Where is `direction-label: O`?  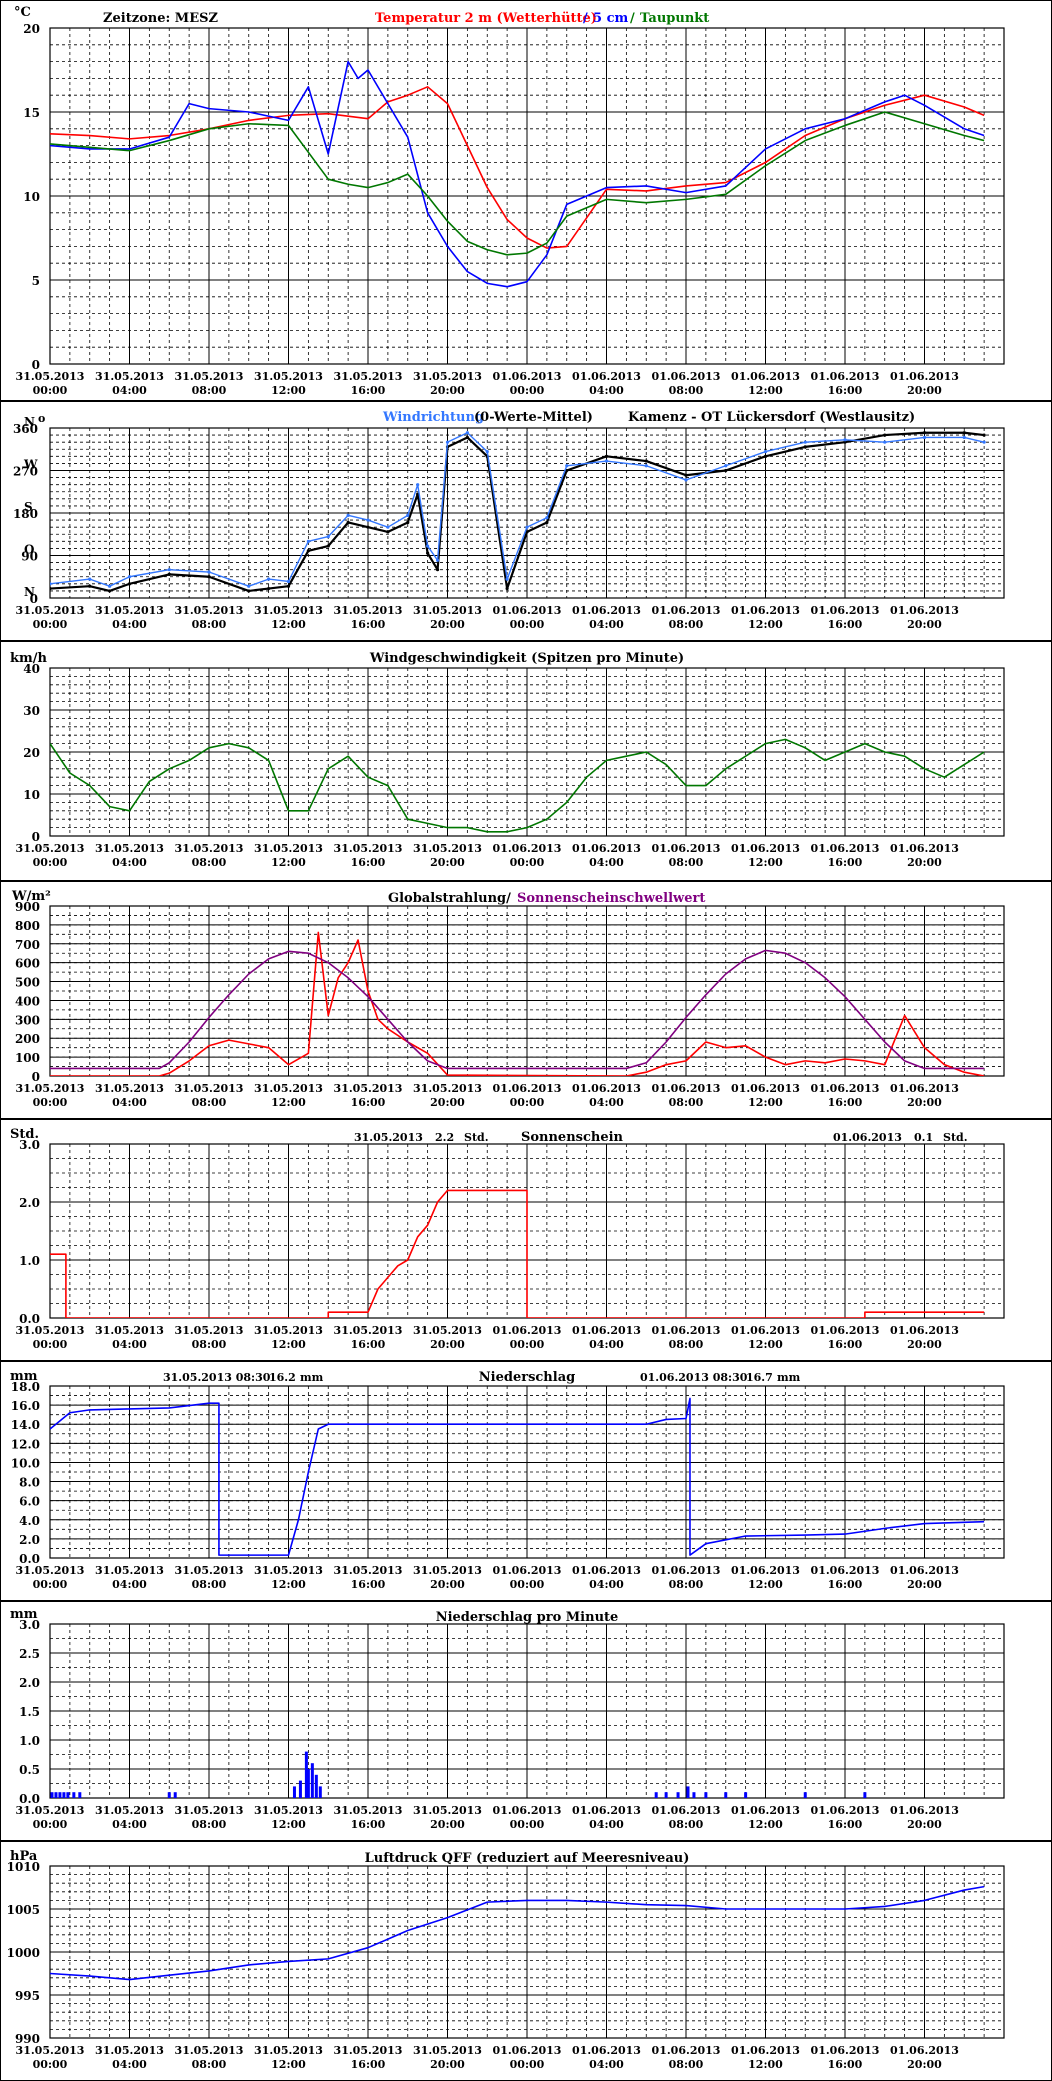
direction-label: O is located at coordinates (29, 550).